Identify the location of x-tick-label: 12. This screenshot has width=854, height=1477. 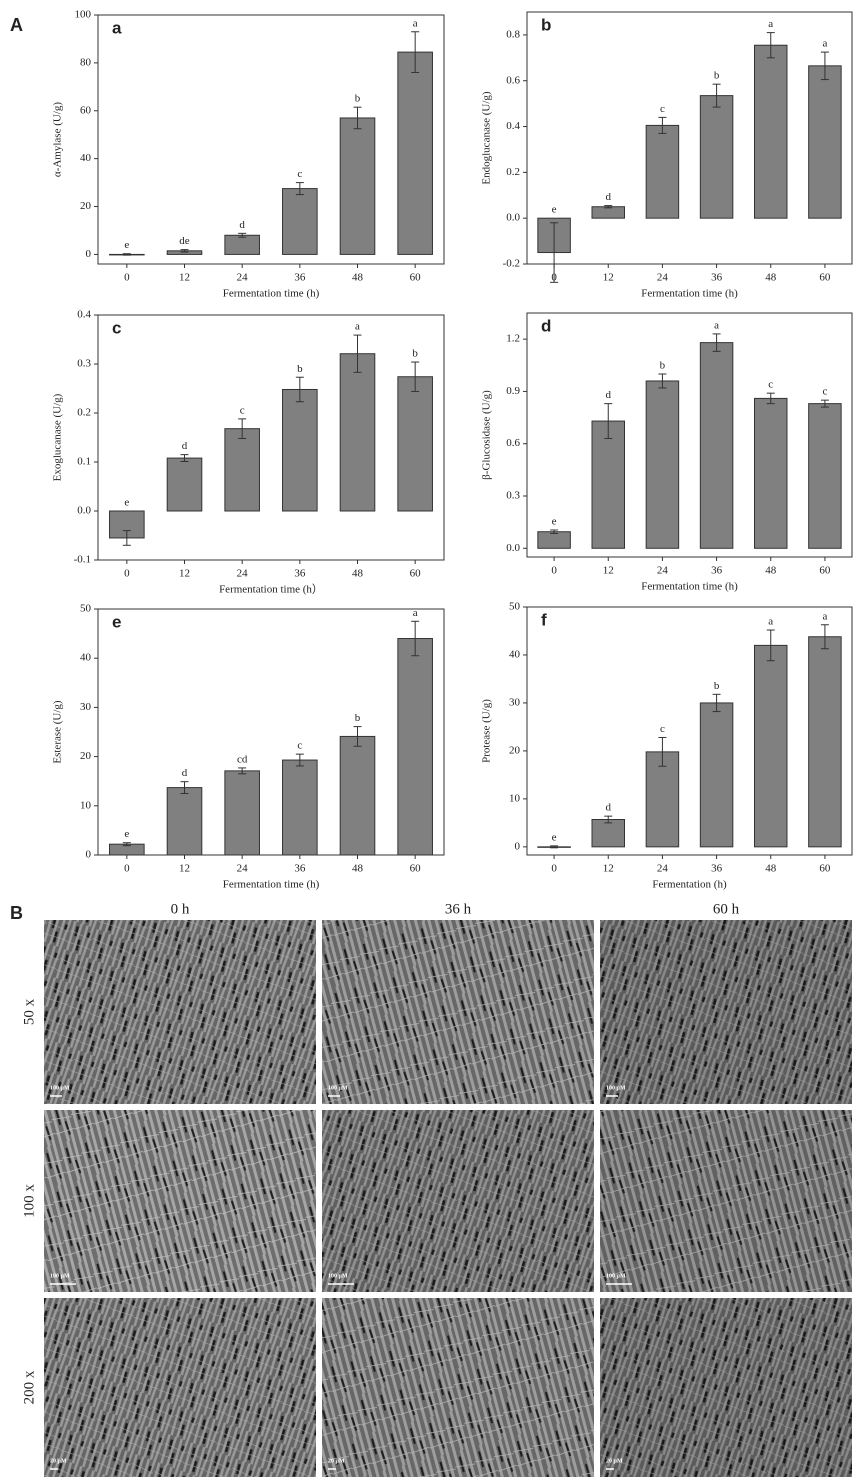
(184, 574).